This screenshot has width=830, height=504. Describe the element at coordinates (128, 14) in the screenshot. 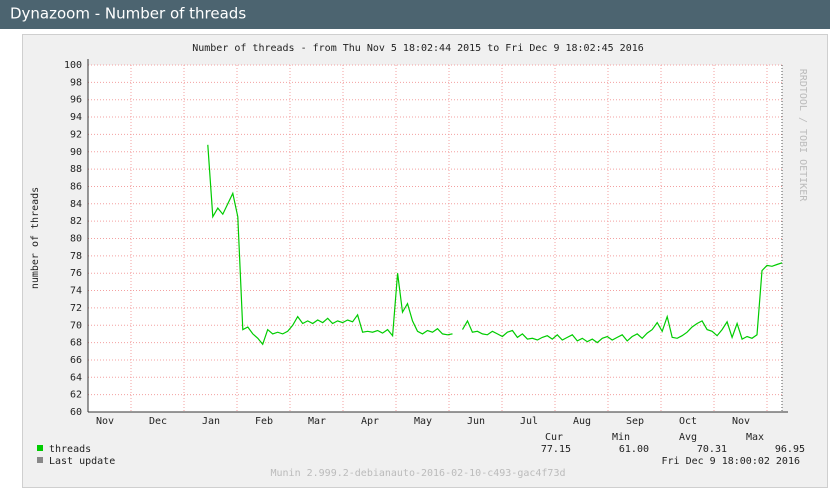

I see `header-title: Dynazoom - Number of threads` at that location.